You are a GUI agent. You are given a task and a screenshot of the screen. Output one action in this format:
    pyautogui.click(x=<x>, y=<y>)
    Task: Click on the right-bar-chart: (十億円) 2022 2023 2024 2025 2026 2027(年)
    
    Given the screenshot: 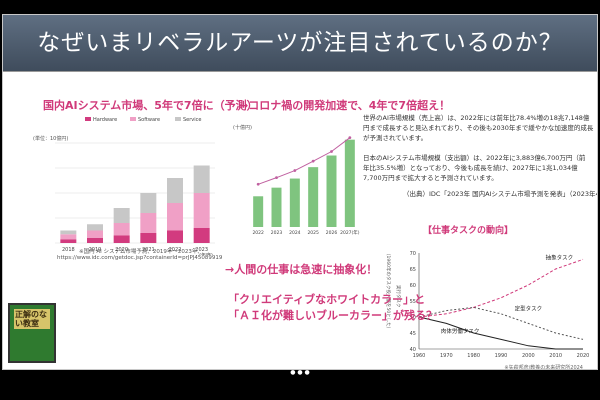 What is the action you would take?
    pyautogui.click(x=296, y=180)
    